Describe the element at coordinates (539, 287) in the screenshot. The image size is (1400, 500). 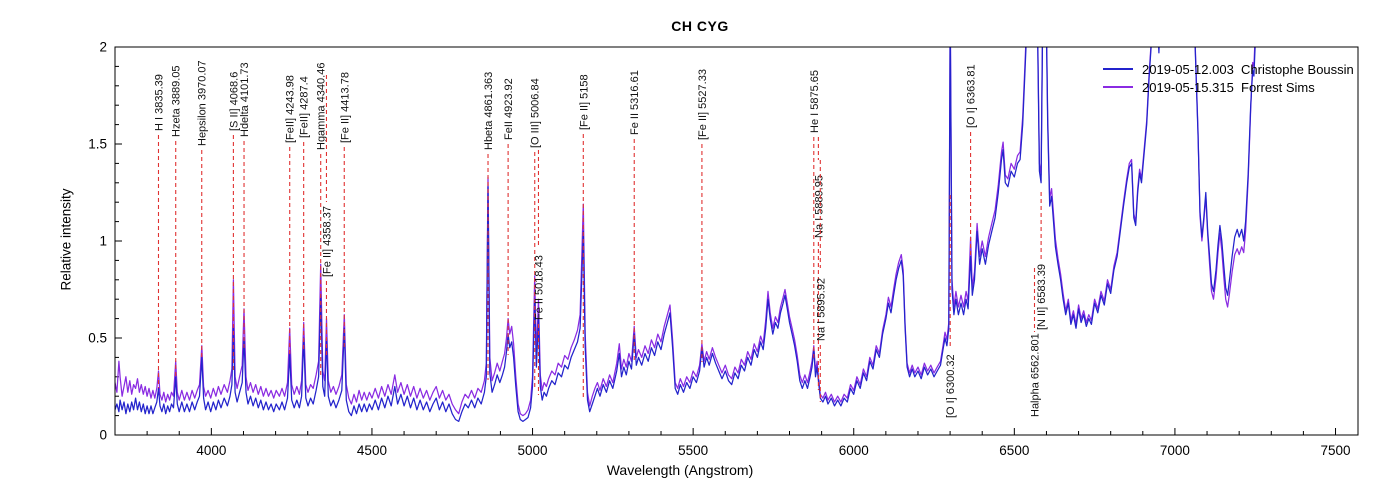
I see `annotation-label: Fe II 5018.43` at that location.